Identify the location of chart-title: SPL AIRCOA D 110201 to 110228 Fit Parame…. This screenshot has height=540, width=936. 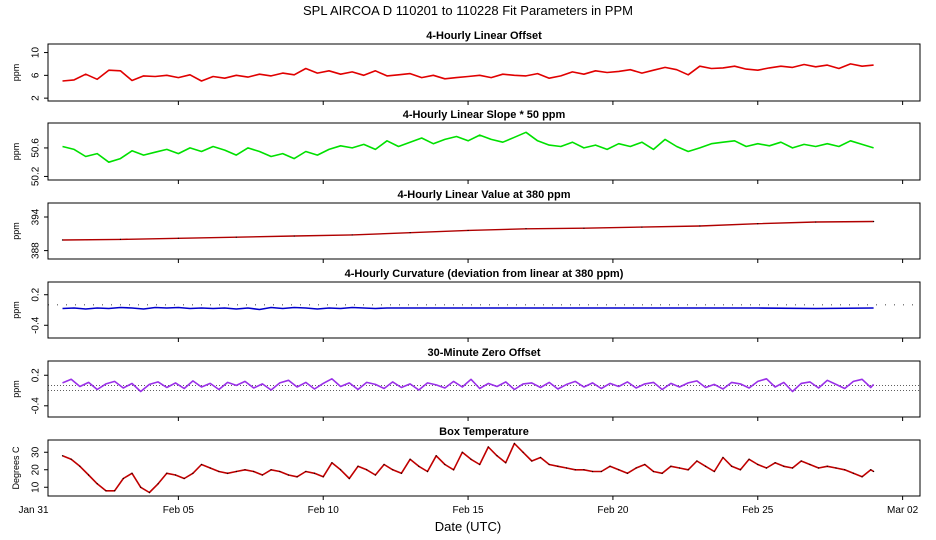
(468, 10).